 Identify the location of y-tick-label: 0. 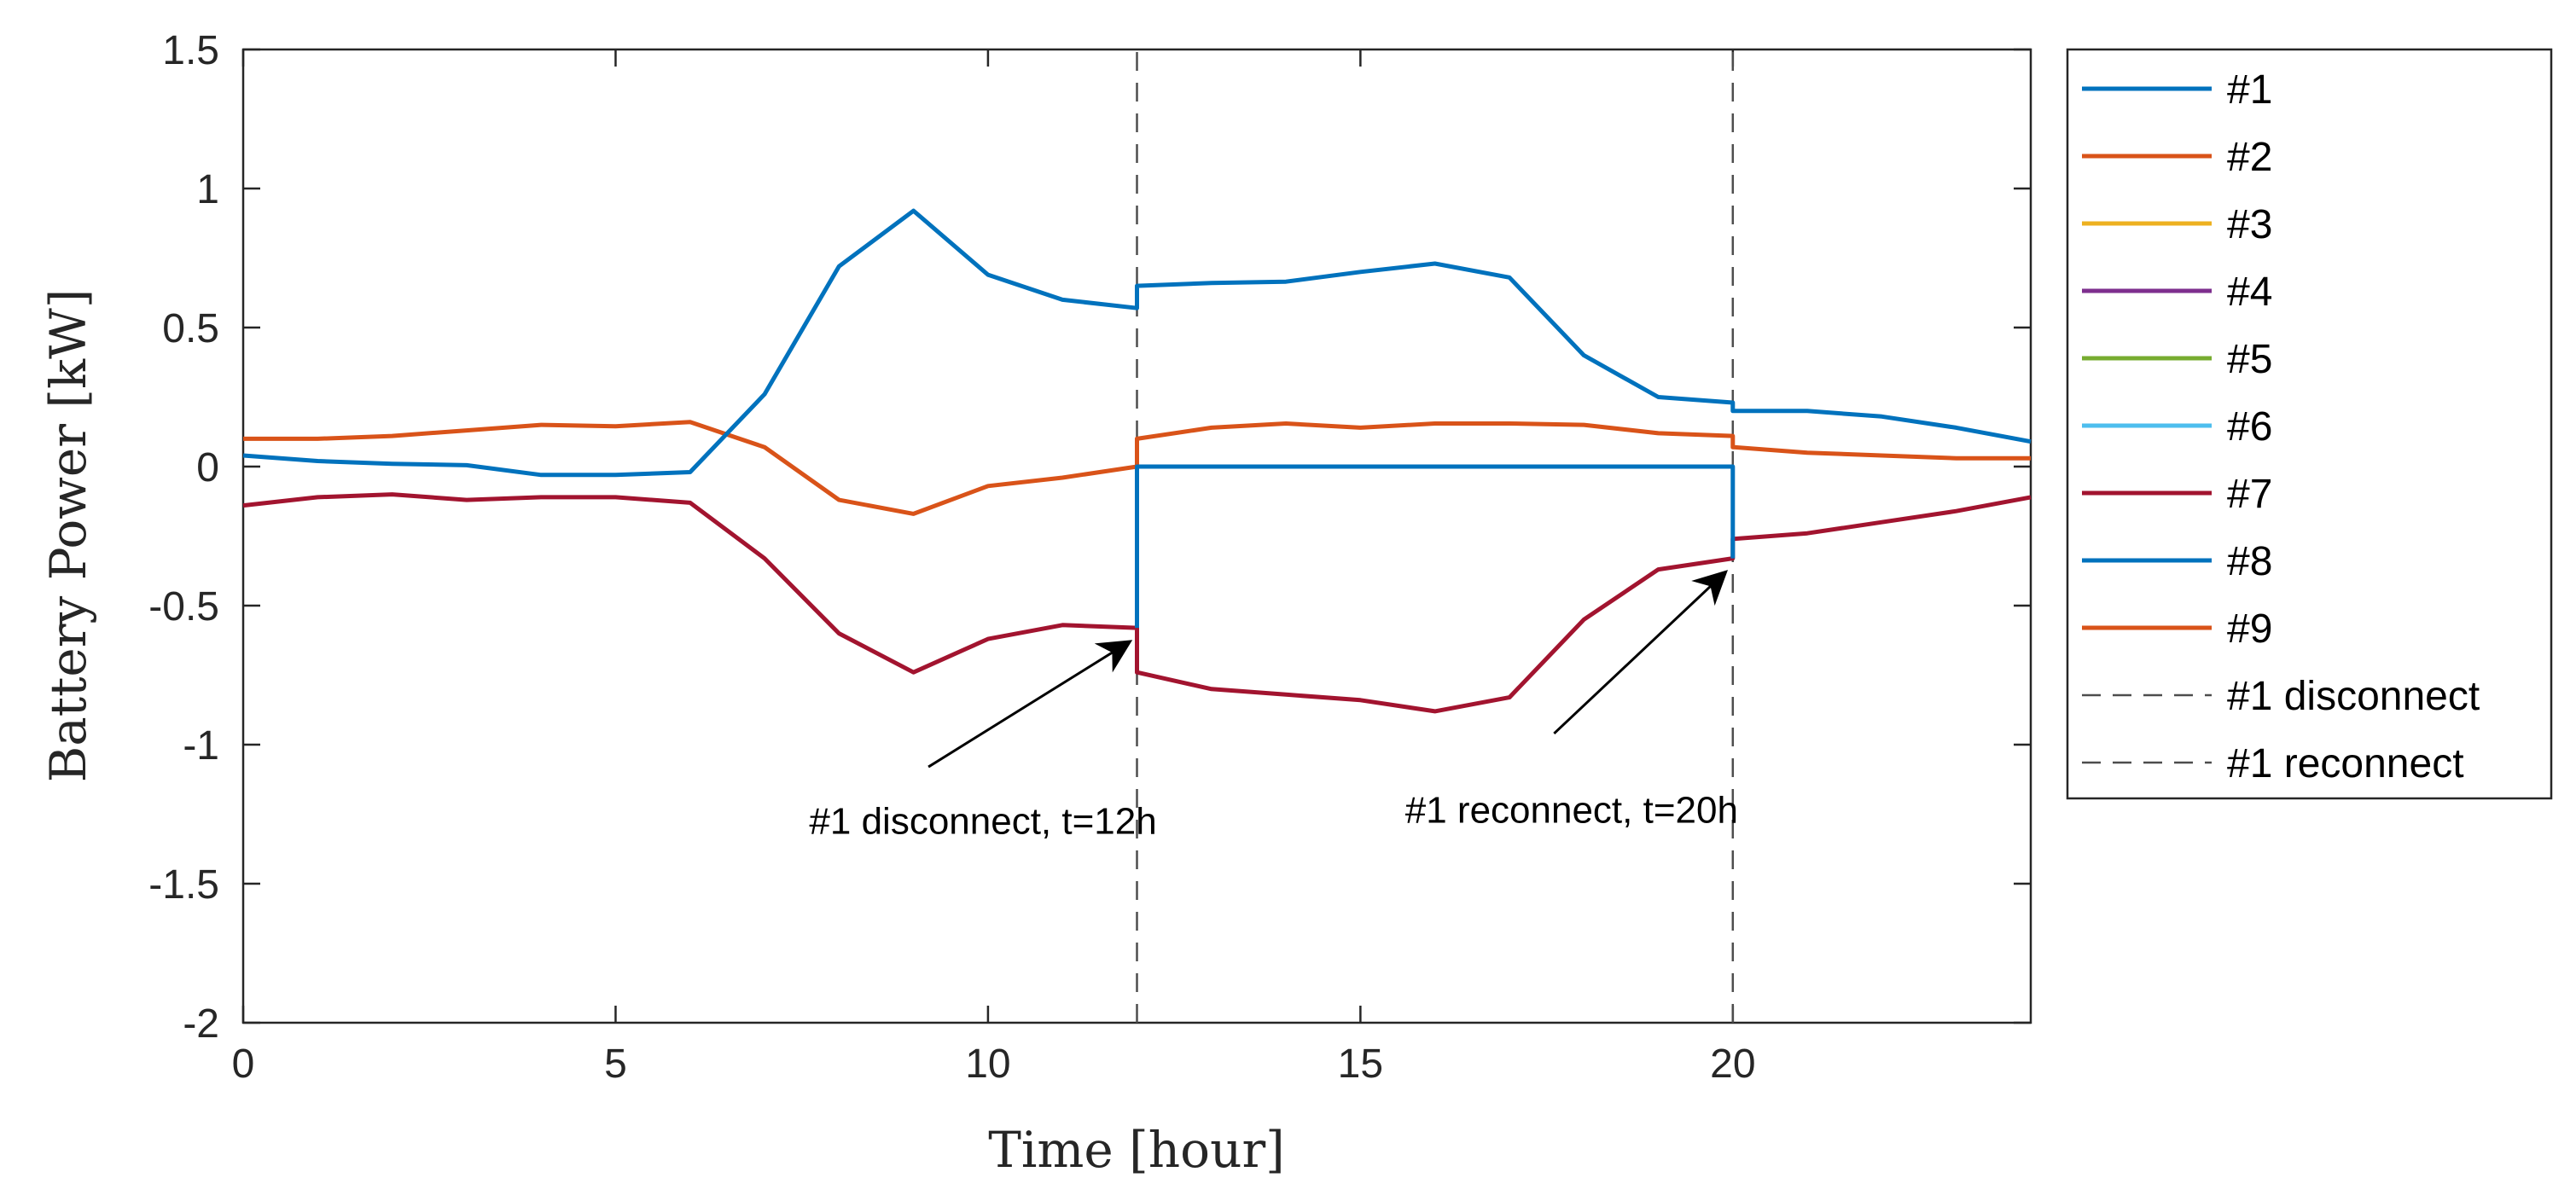
(208, 468).